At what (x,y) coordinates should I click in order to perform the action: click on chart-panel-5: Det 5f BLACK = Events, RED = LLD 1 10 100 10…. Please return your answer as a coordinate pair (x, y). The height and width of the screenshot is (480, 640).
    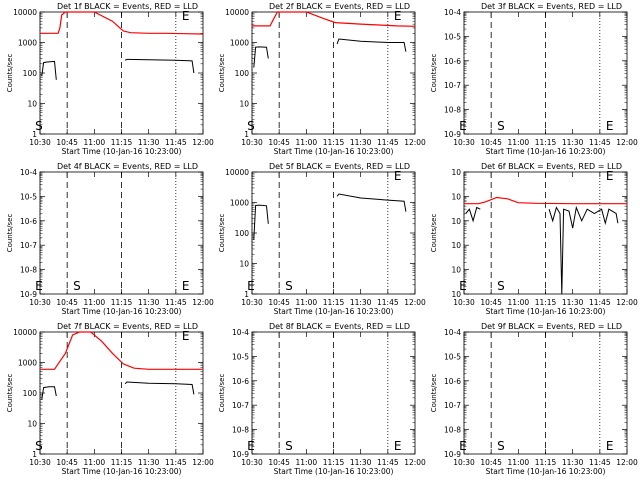
    Looking at the image, I should click on (322, 239).